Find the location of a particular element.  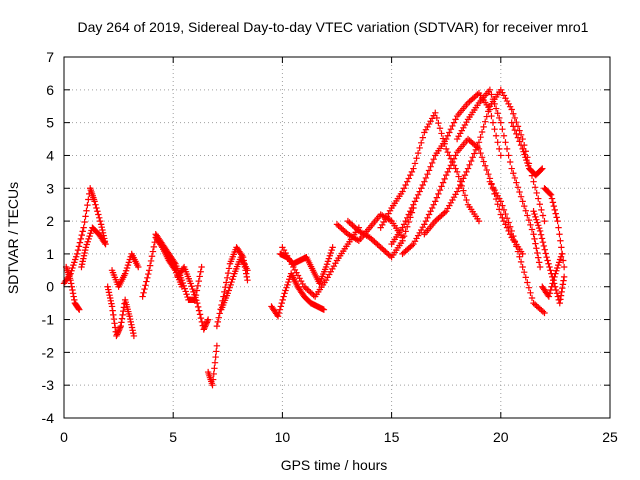

series-trace-x is located at coordinates (549, 257).